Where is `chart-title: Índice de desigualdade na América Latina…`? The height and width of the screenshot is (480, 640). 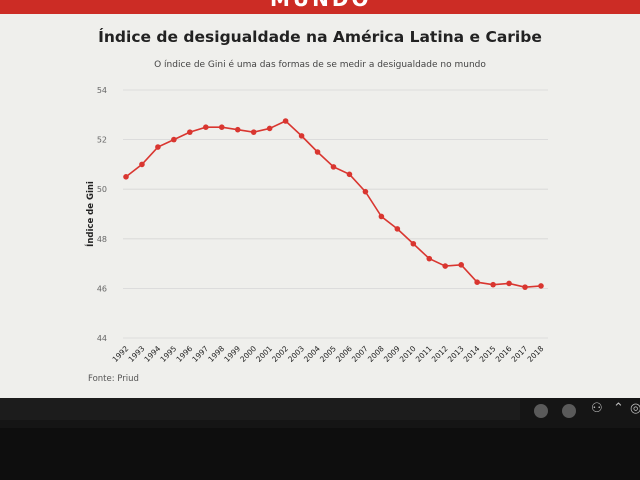
chart-title: Índice de desigualdade na América Latina… is located at coordinates (320, 37).